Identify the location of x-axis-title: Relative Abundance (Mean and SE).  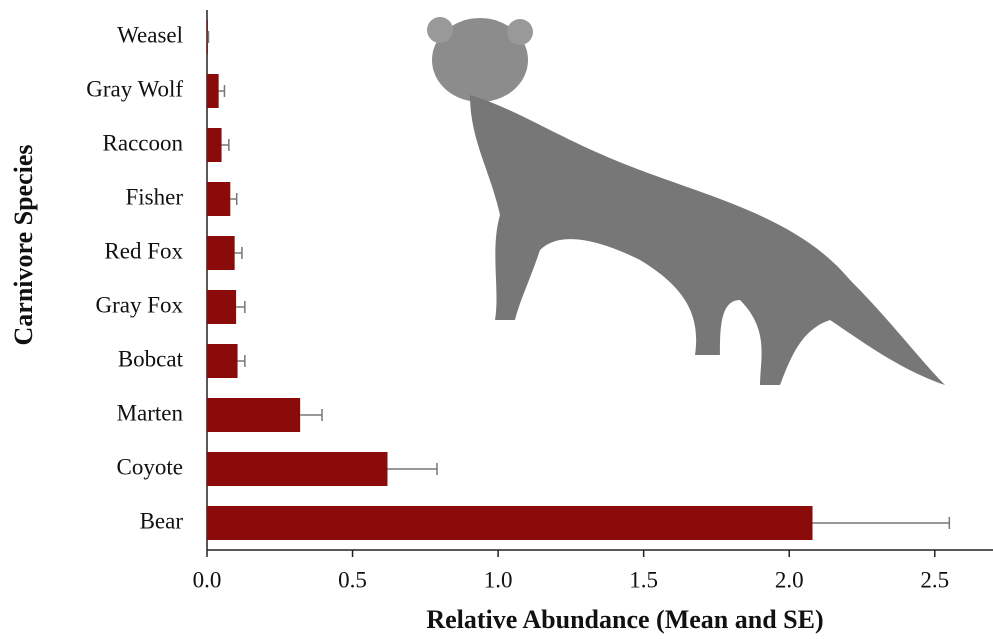
(624, 619).